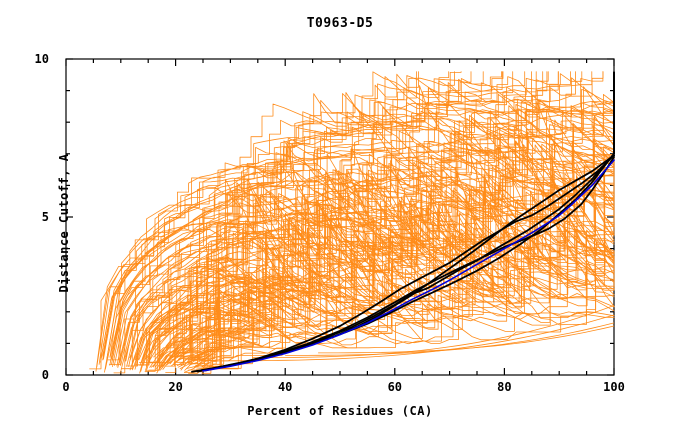  I want to click on y-tick-label: 0, so click(45, 375).